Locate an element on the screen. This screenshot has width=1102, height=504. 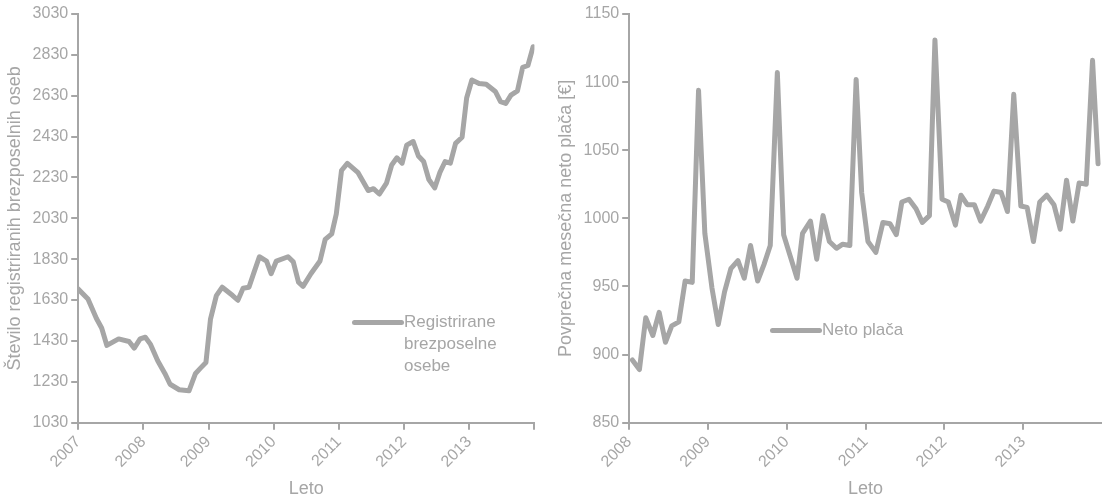
y-tick-label: 2430 is located at coordinates (50, 135).